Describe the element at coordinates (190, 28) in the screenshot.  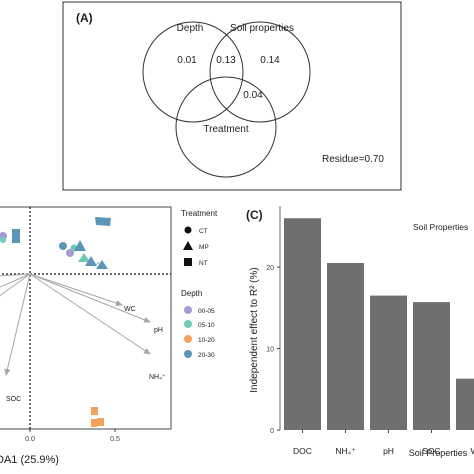
I see `venn-set-depth: Depth` at that location.